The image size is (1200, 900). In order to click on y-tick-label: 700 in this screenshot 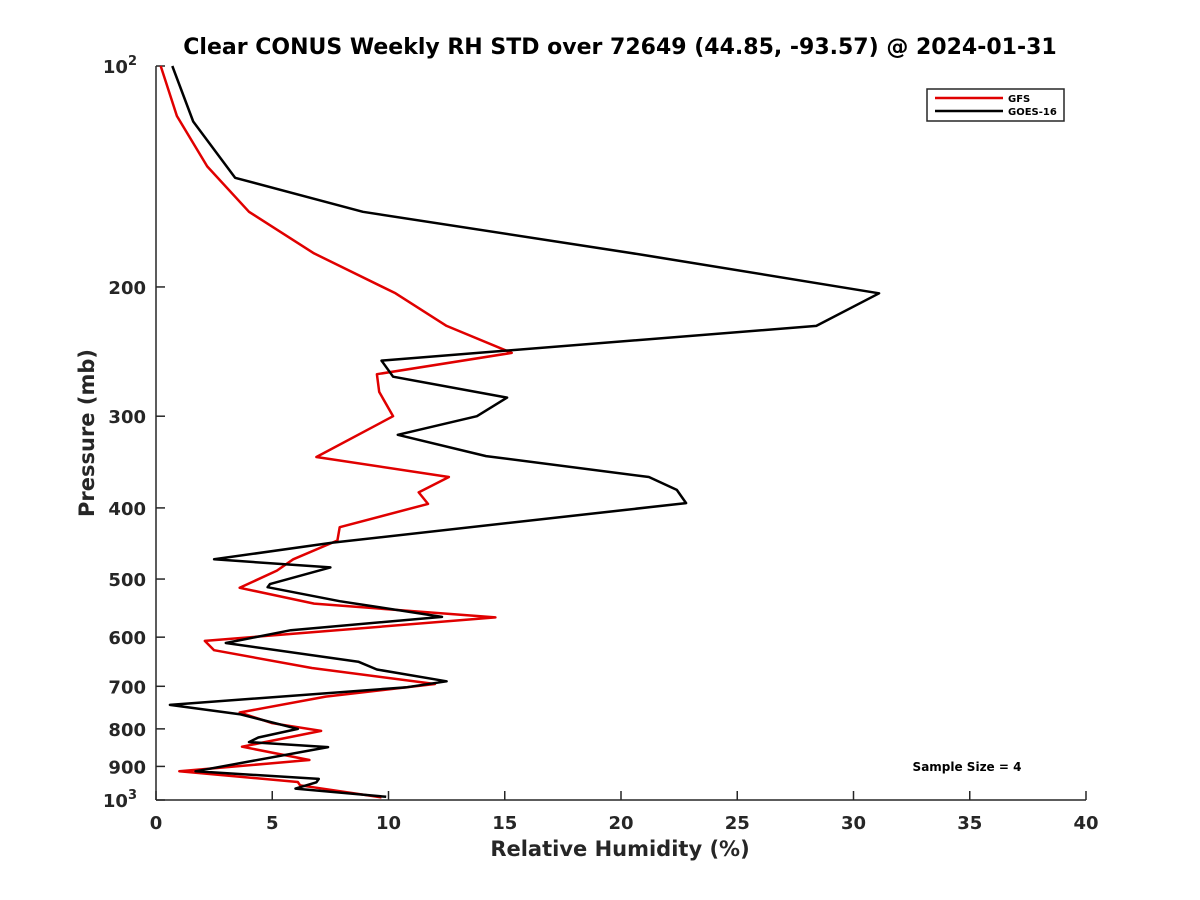, I will do `click(127, 687)`.